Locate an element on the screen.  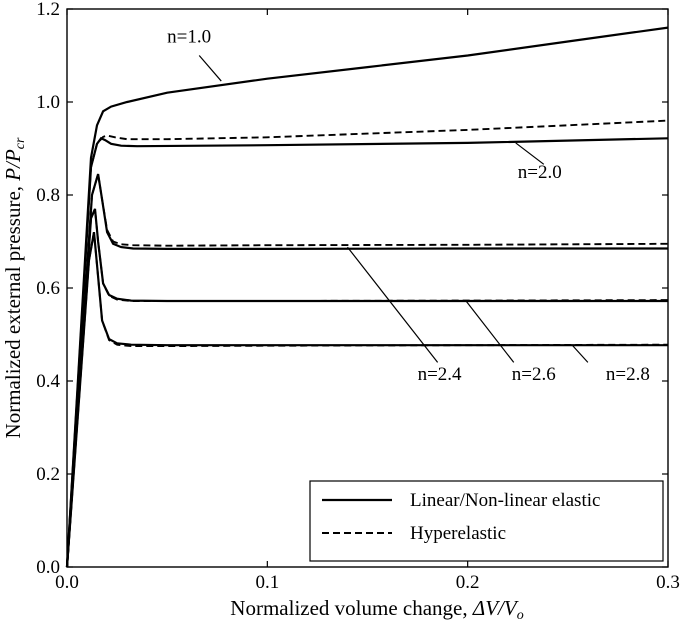
annotation-n-1-0: n=1.0 is located at coordinates (189, 36).